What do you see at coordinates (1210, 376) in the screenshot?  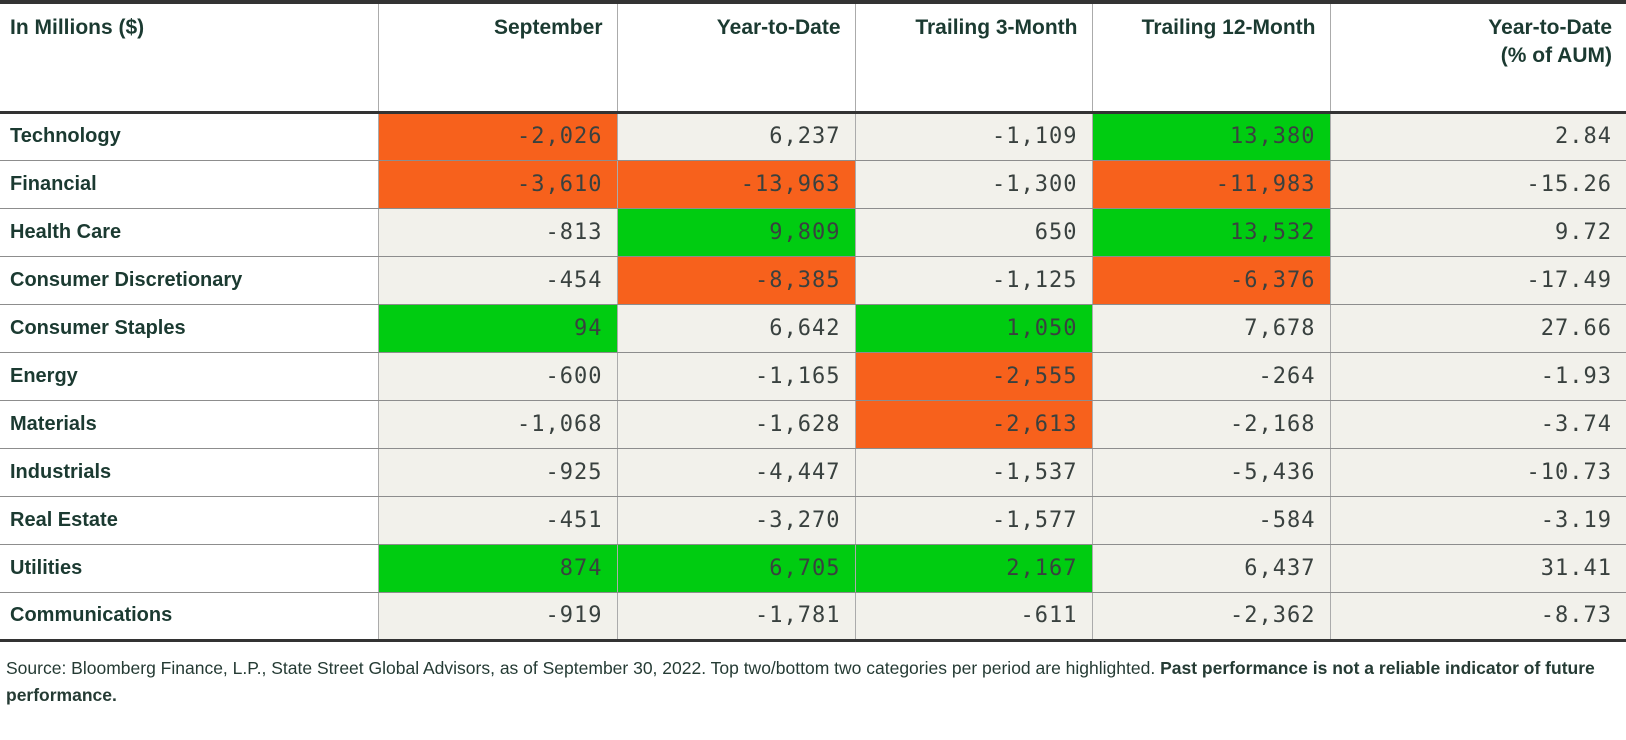 I see `value-cell: -264` at bounding box center [1210, 376].